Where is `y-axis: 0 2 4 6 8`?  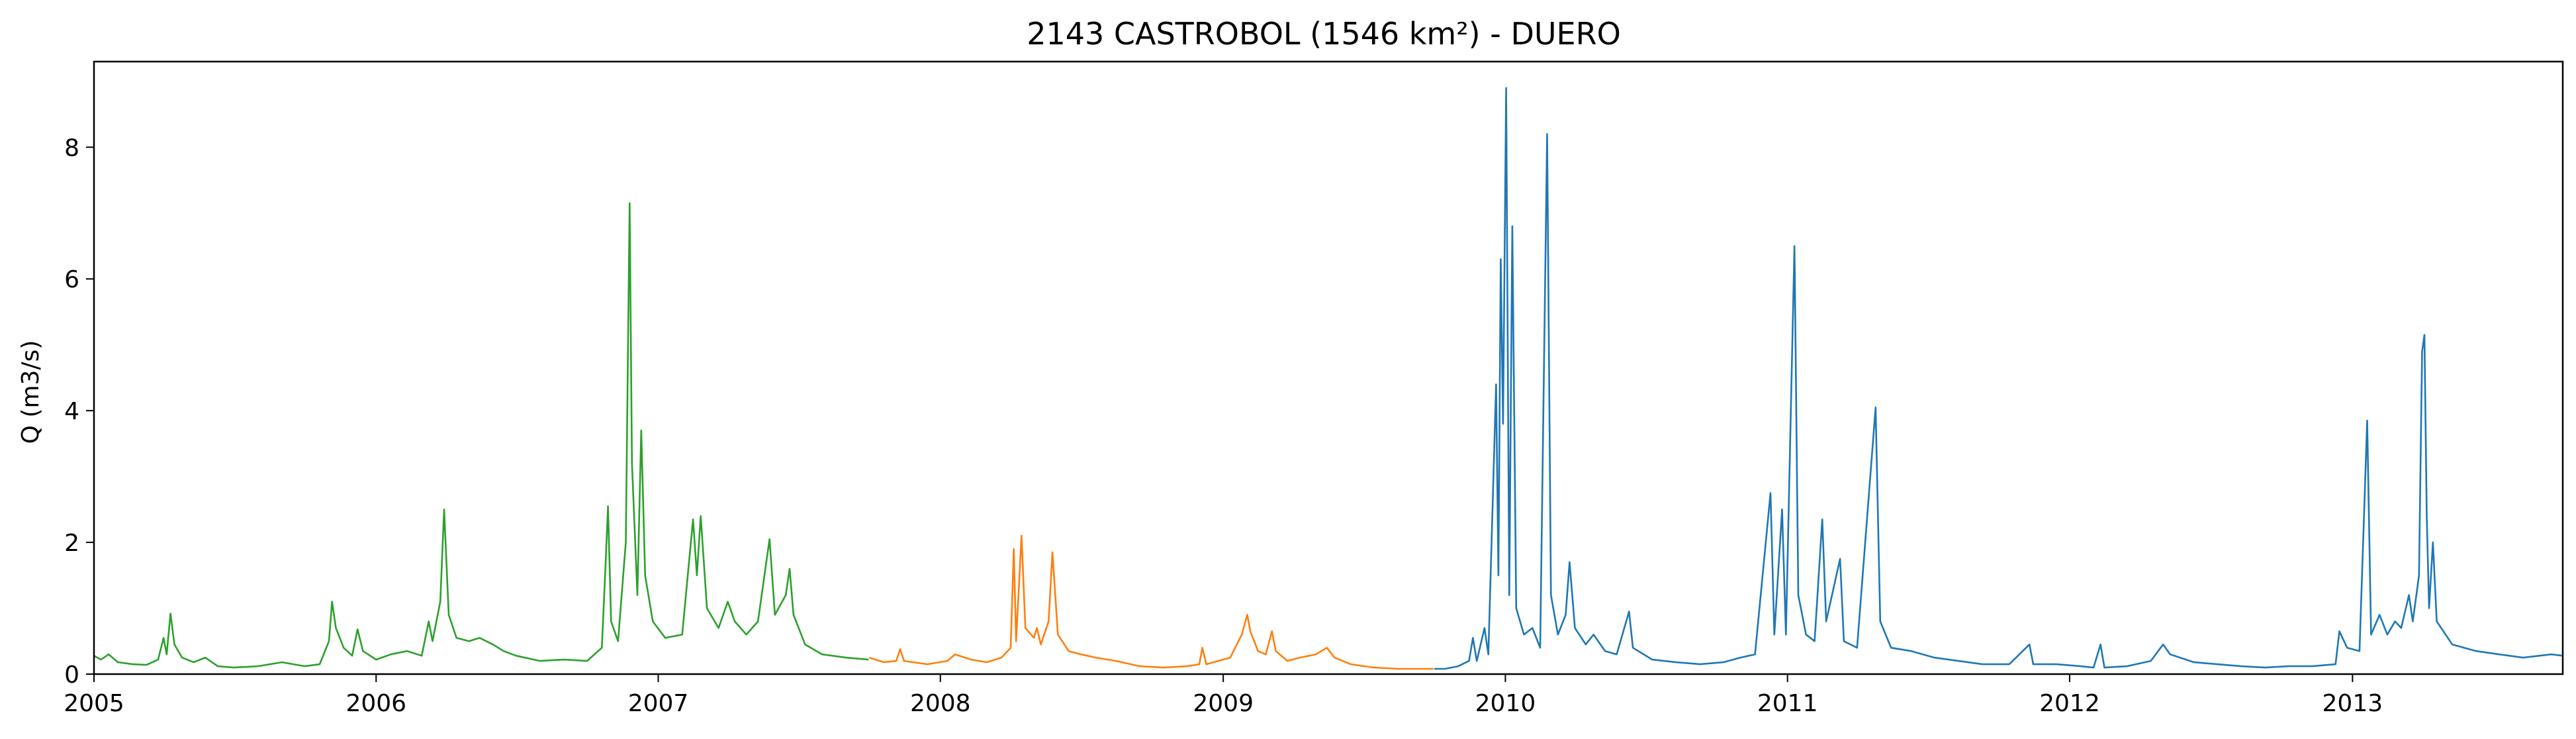
y-axis: 0 2 4 6 8 is located at coordinates (79, 411).